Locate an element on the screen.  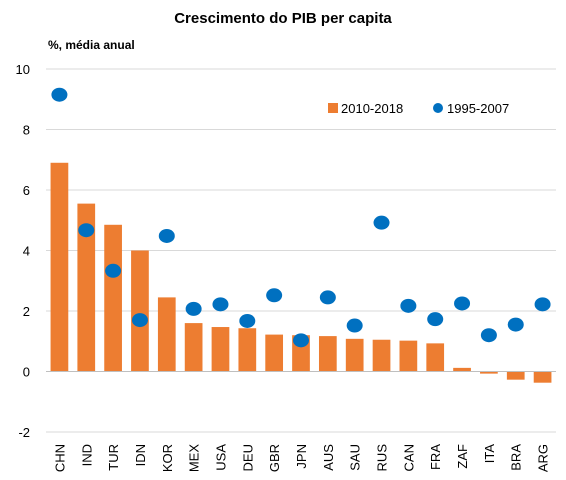
x-tick-label-arg: ARG is located at coordinates (543, 458).